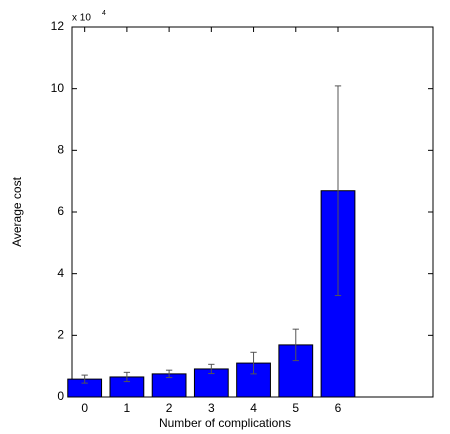  Describe the element at coordinates (295, 408) in the screenshot. I see `x-tick-label: 5` at that location.